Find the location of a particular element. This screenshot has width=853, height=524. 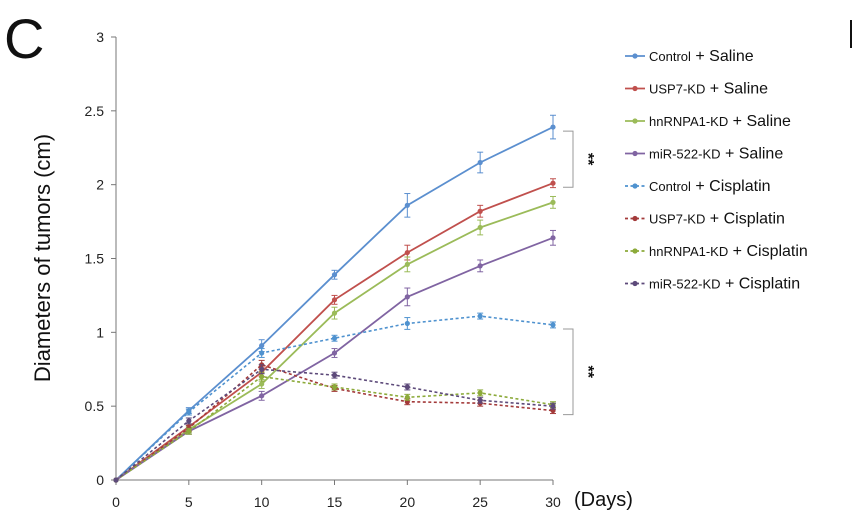

legend-entry-4: Control + Cisplatin is located at coordinates (698, 186).